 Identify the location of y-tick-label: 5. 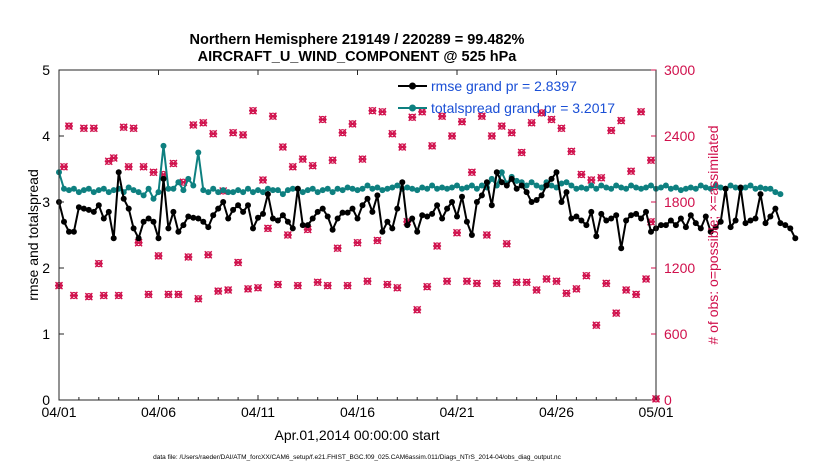
(46, 70).